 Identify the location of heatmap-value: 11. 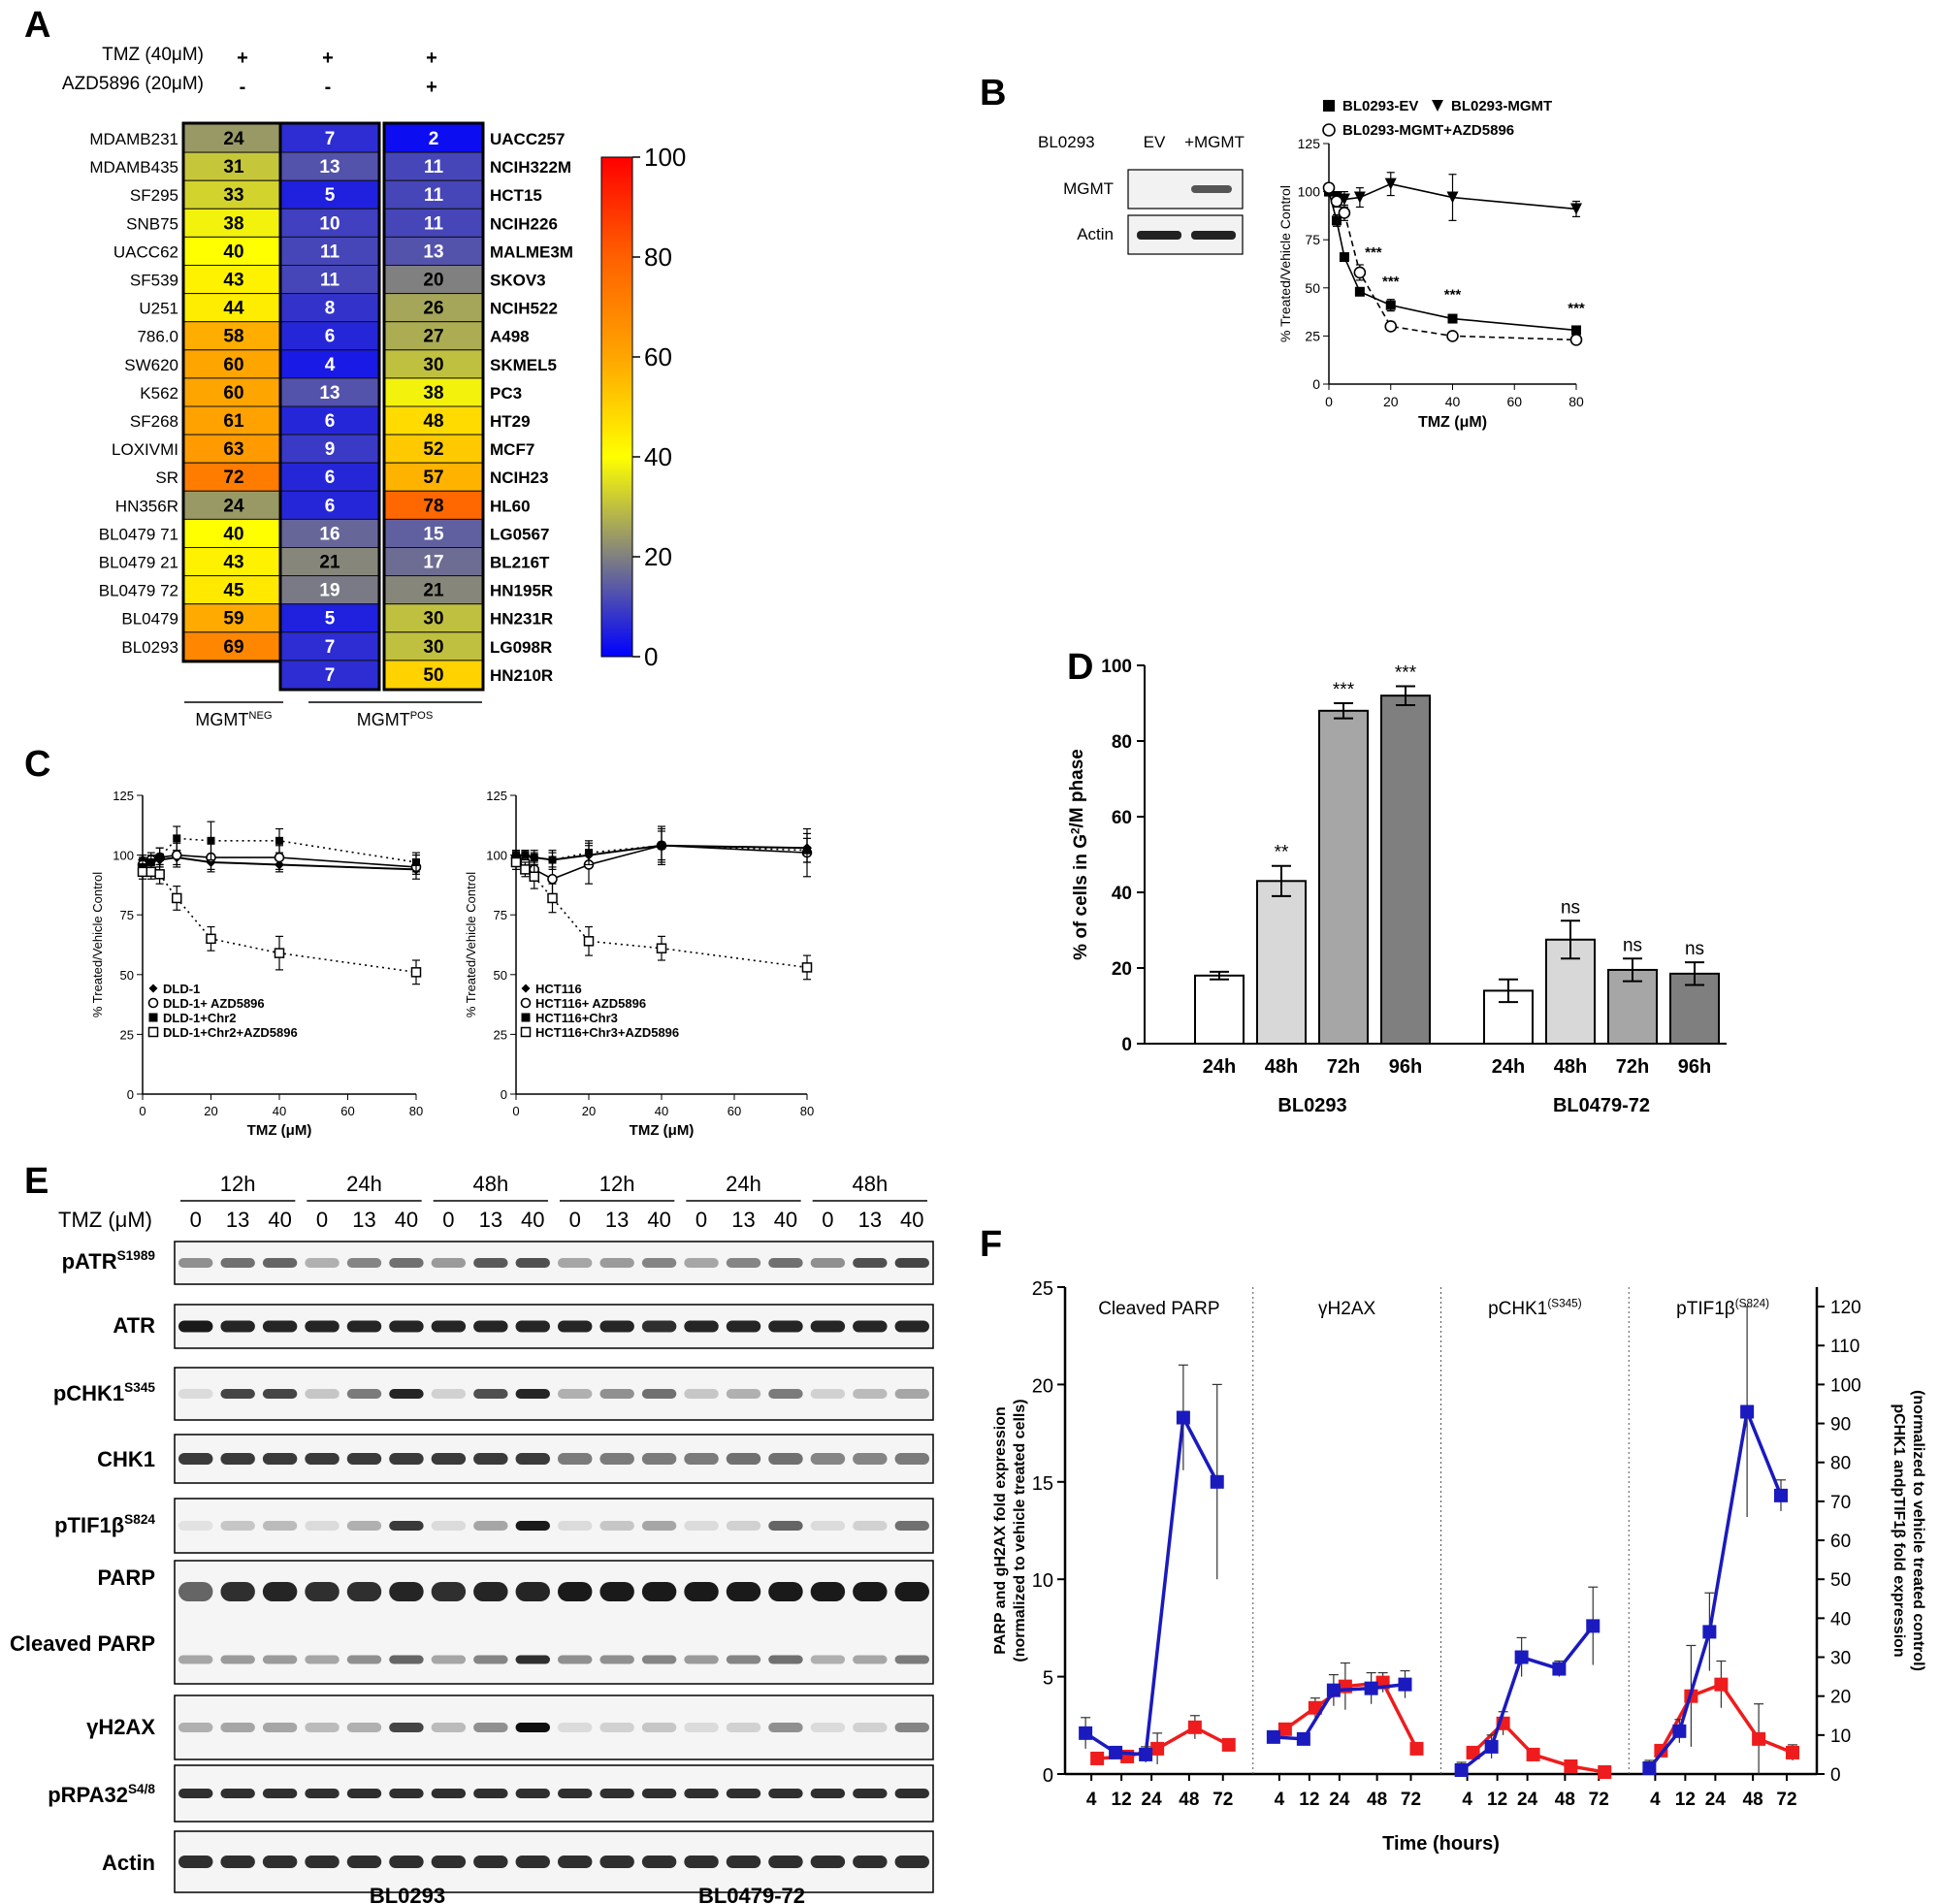
(434, 223).